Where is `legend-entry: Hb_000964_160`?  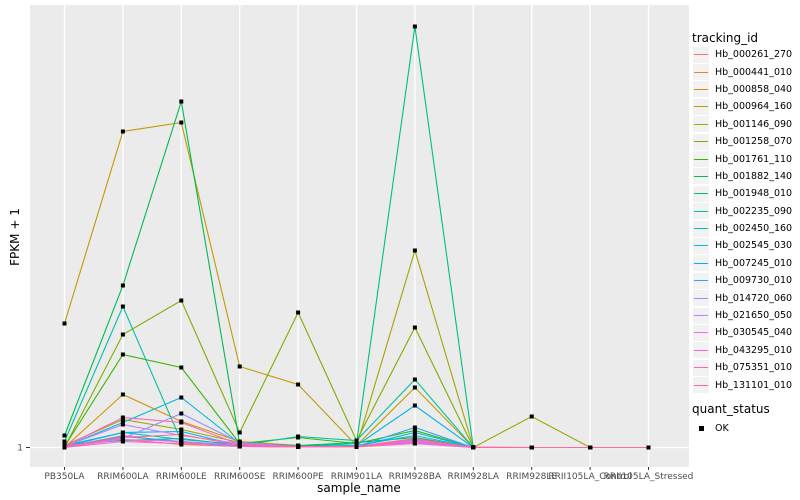
legend-entry: Hb_000964_160 is located at coordinates (741, 106).